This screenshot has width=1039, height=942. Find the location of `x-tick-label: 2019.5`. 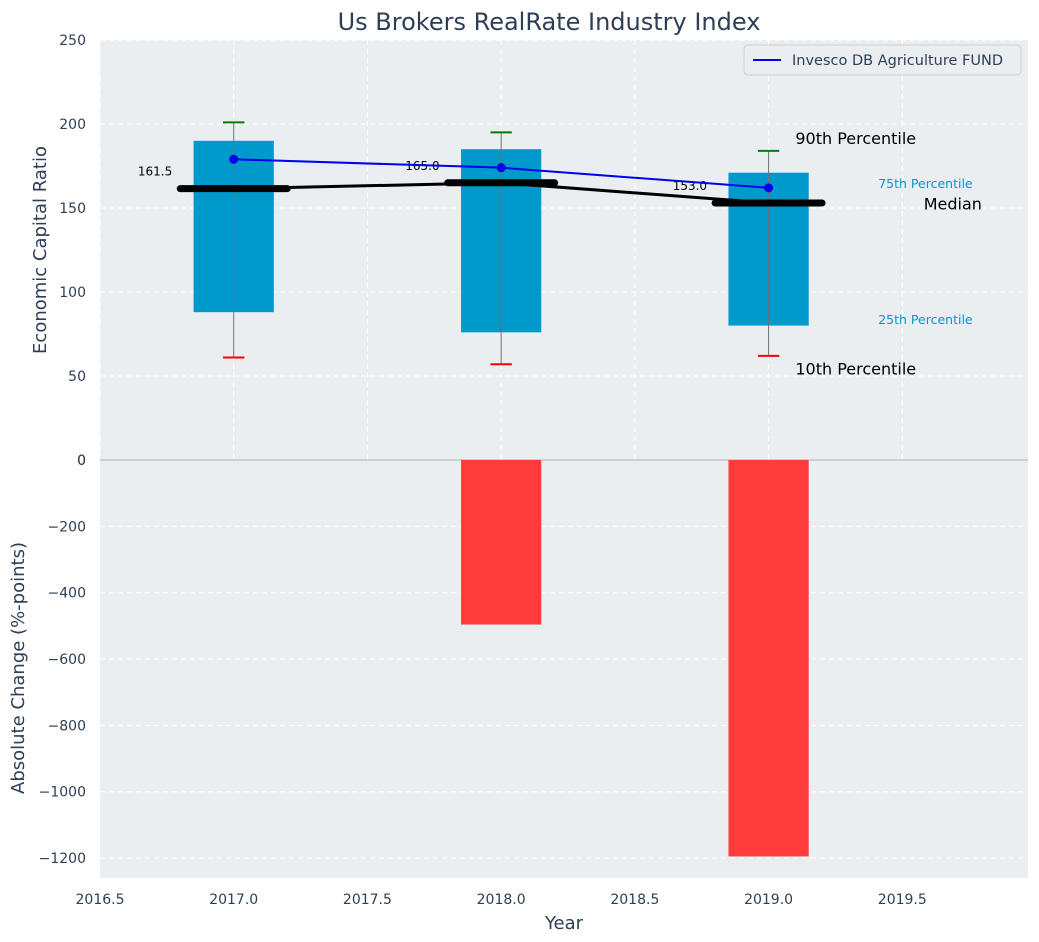

x-tick-label: 2019.5 is located at coordinates (902, 900).